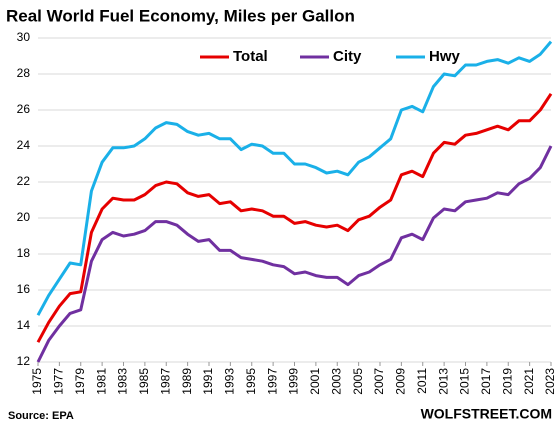 The height and width of the screenshot is (428, 560). I want to click on x-tick-label: 2019, so click(507, 381).